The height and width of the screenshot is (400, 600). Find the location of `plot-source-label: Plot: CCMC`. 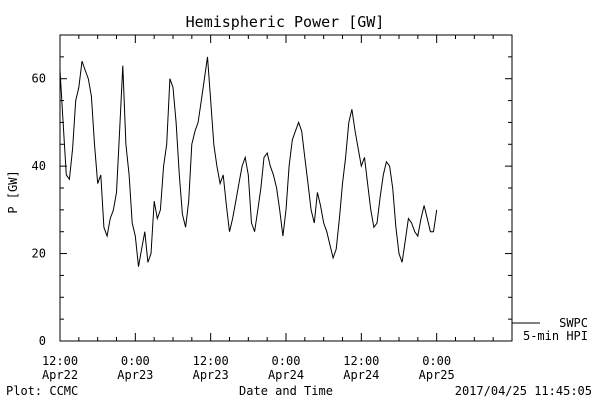

plot-source-label: Plot: CCMC is located at coordinates (42, 391).